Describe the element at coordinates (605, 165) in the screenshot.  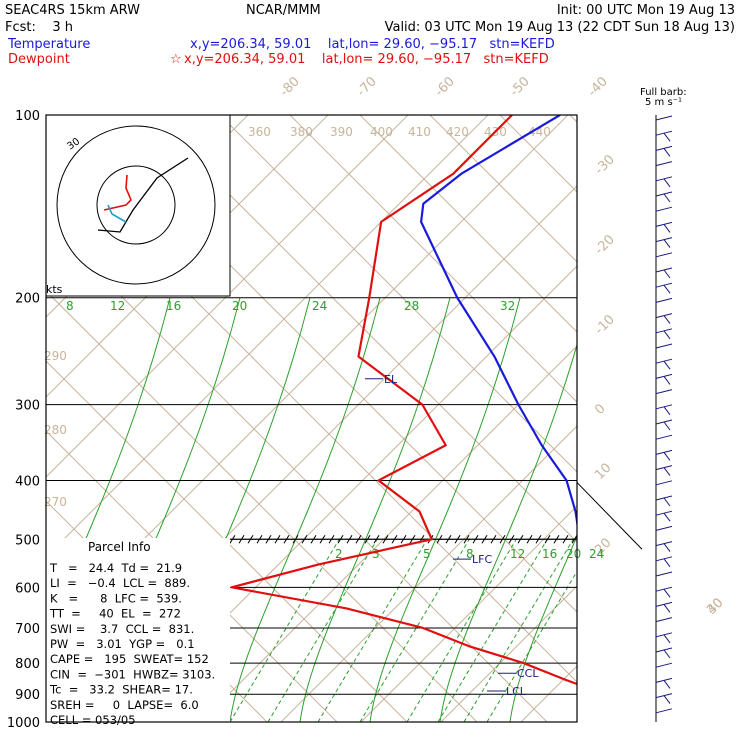
I see `isotherm-label: -30` at that location.